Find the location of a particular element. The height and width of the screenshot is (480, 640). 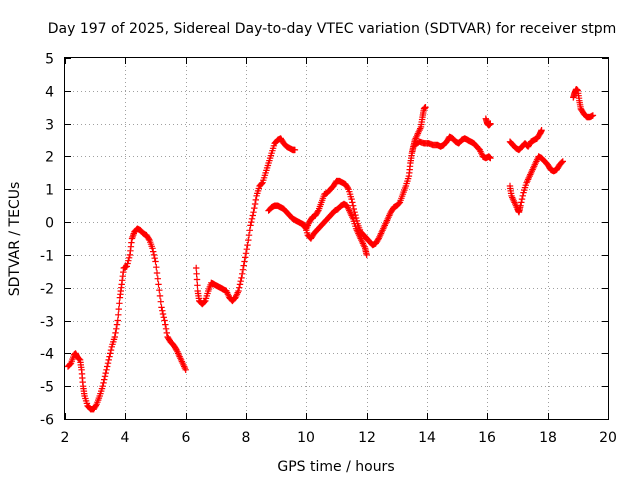

y-tick-label: -5 is located at coordinates (47, 388).